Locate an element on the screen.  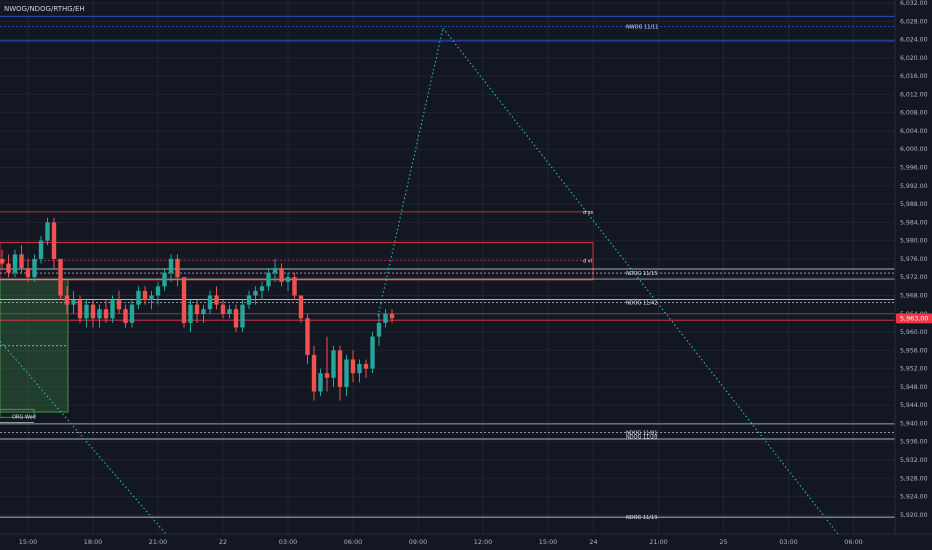
price-tick-label: 5,940.00 is located at coordinates (914, 423).